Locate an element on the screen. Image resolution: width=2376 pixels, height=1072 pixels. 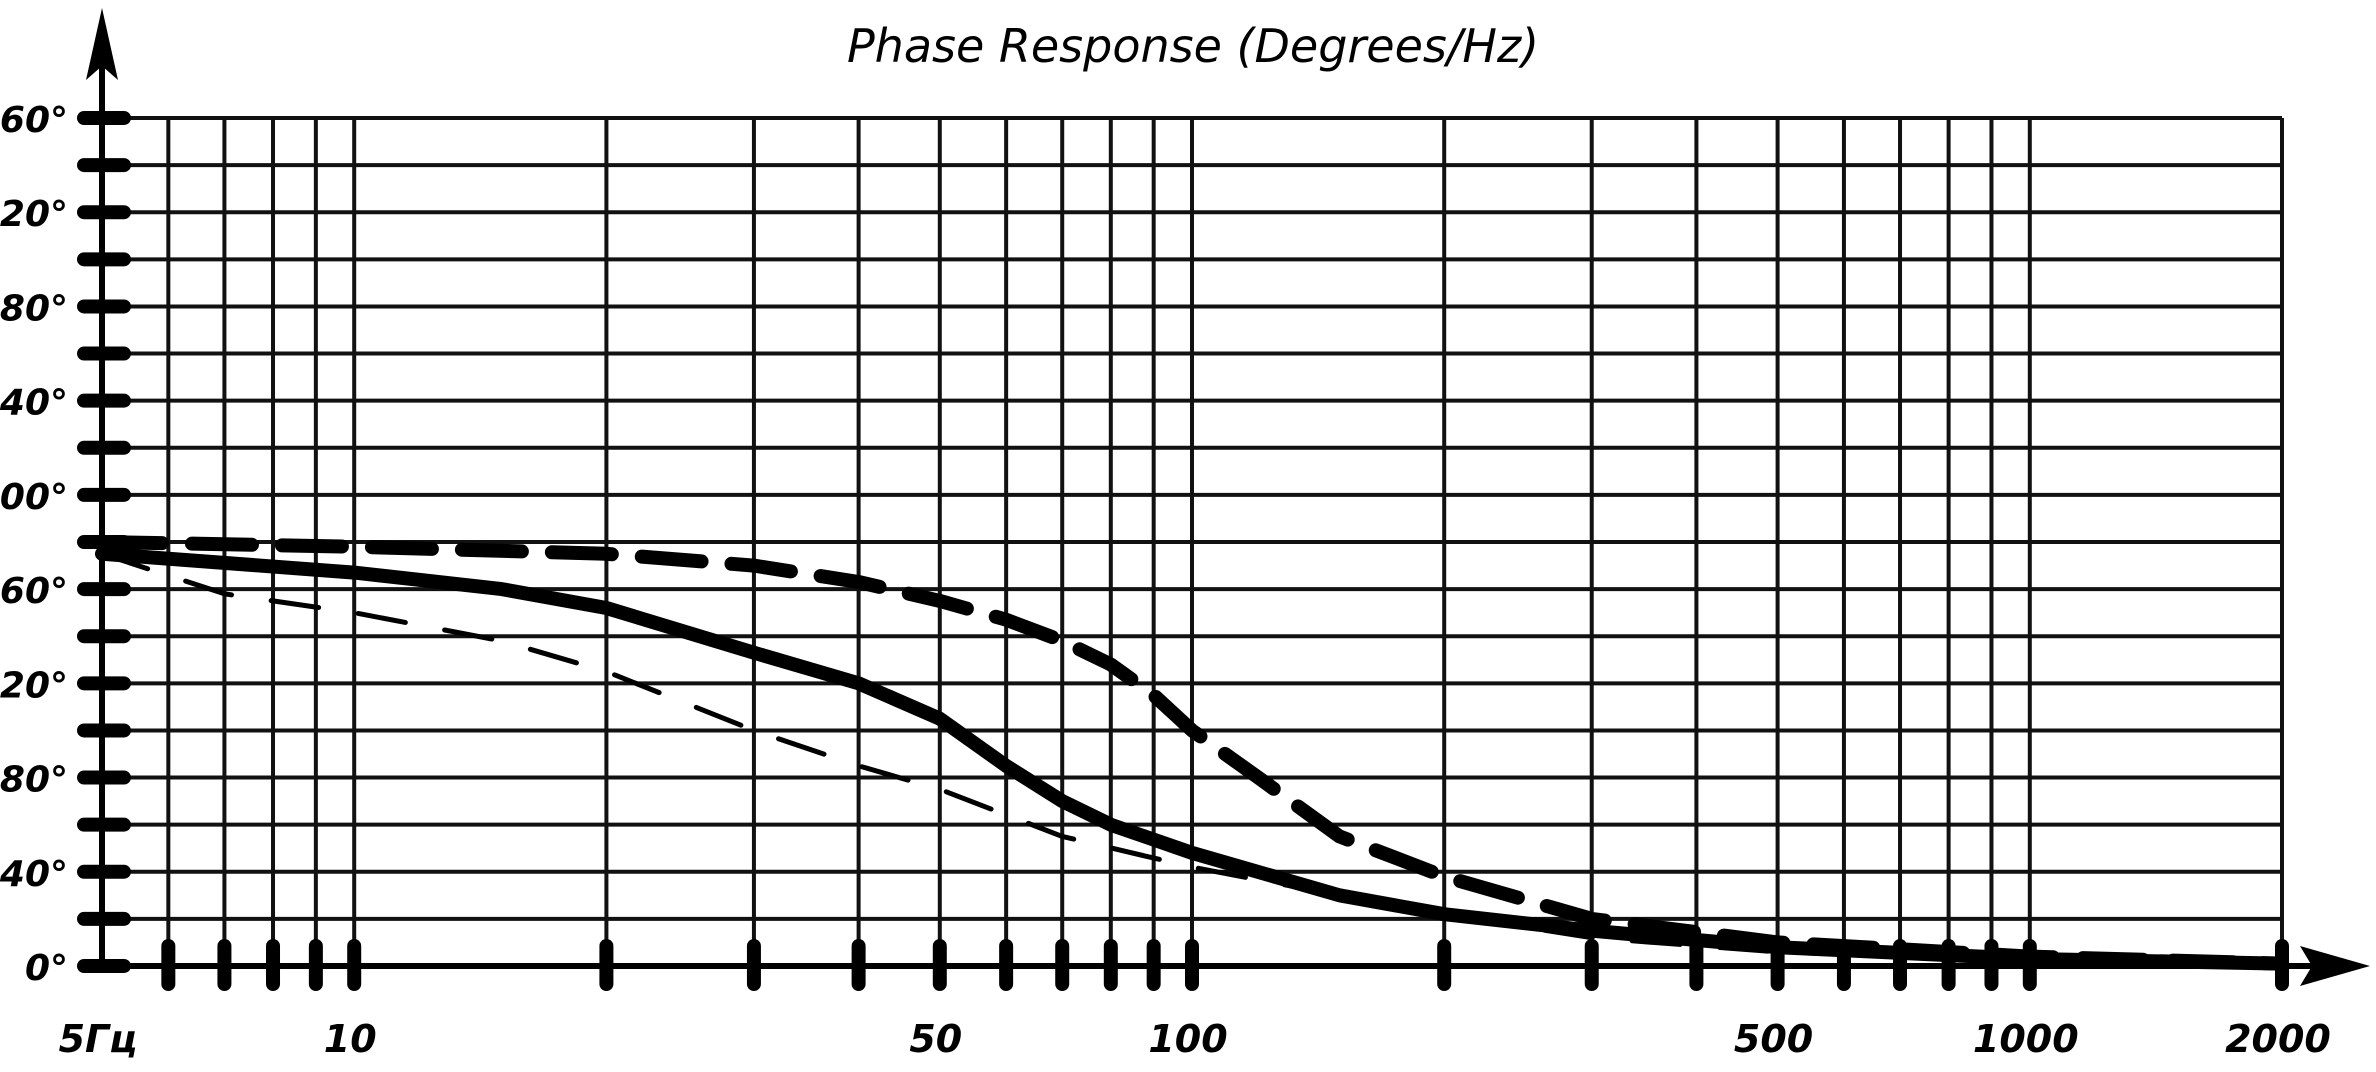
x-tick-label: 5Гц is located at coordinates (98, 1039).